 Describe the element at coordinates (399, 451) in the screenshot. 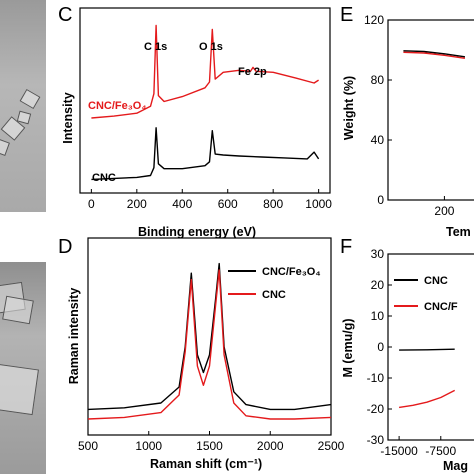

I see `x-tick-label: -15000` at that location.